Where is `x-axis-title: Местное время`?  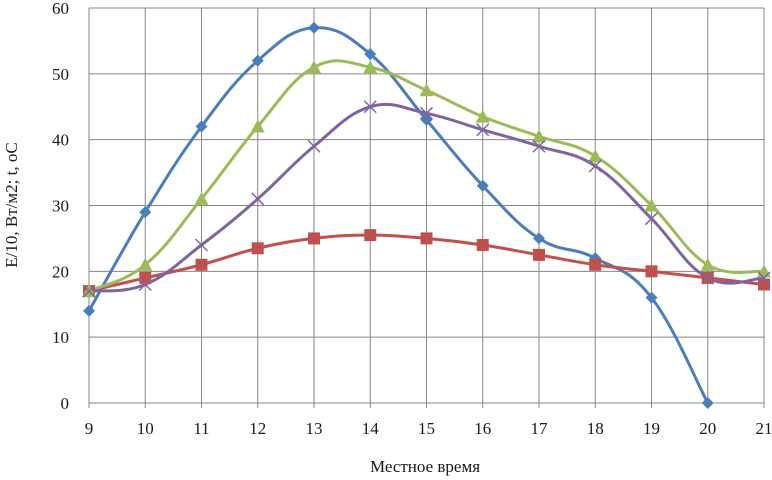
x-axis-title: Местное время is located at coordinates (425, 466).